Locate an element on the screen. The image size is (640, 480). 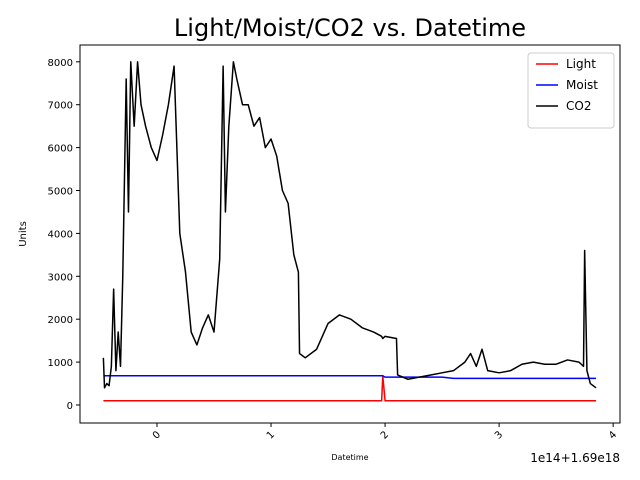
legend-frame is located at coordinates (571, 90).